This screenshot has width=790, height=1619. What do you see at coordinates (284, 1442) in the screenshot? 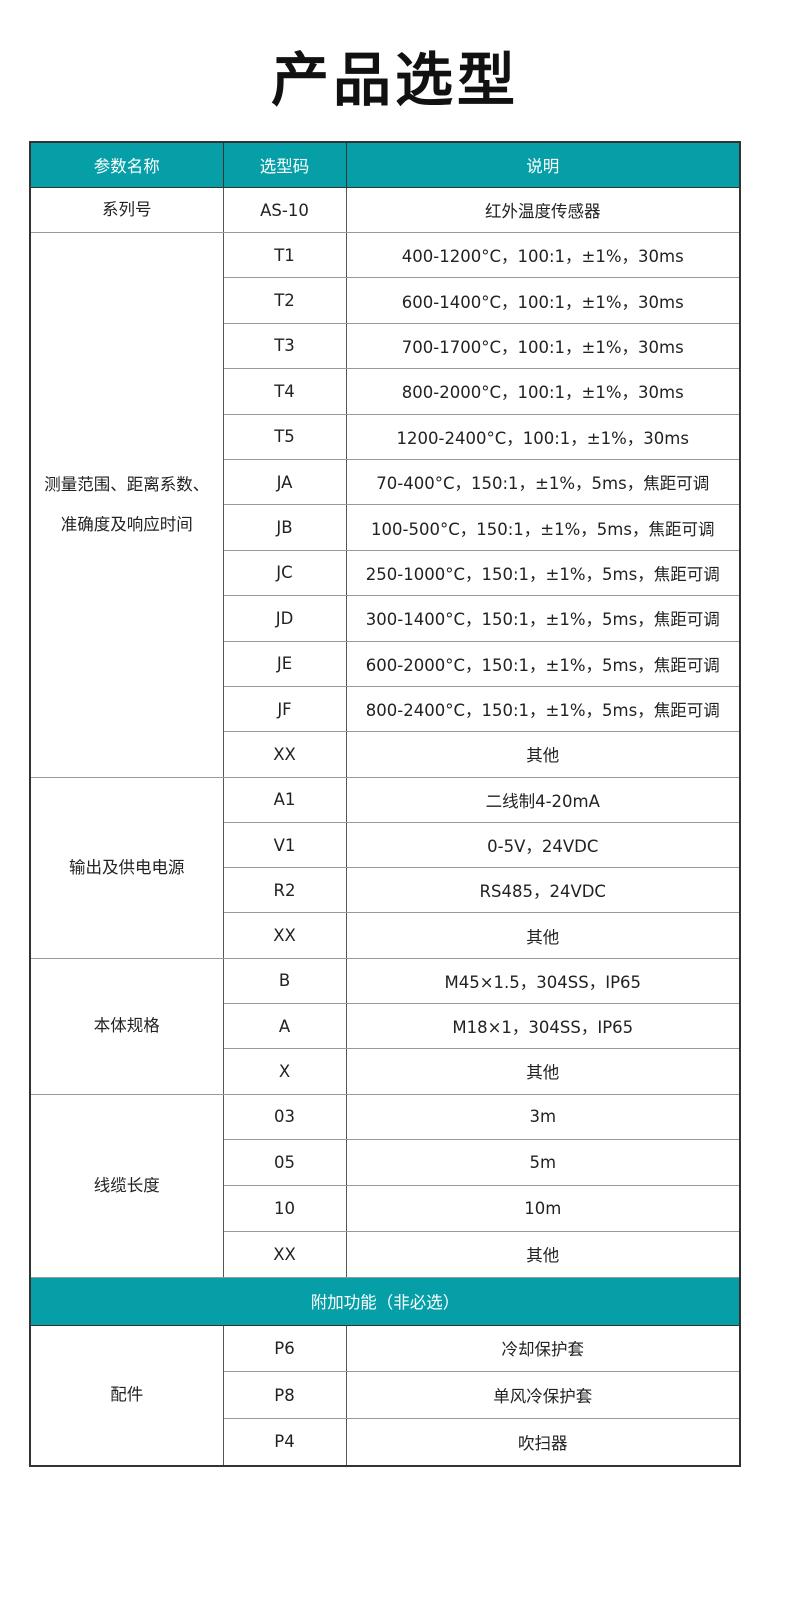
I see `code-cell: P4` at bounding box center [284, 1442].